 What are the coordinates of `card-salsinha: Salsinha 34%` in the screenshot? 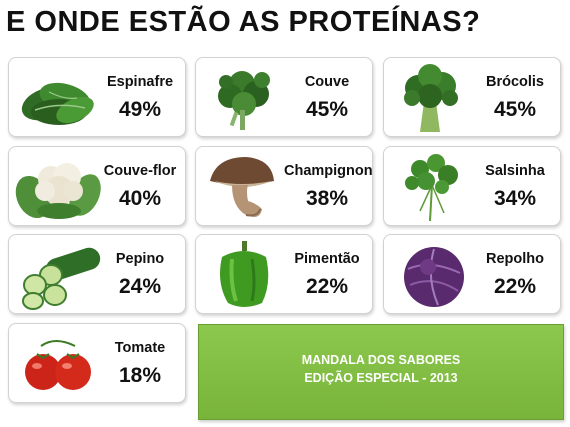 It's located at (472, 186).